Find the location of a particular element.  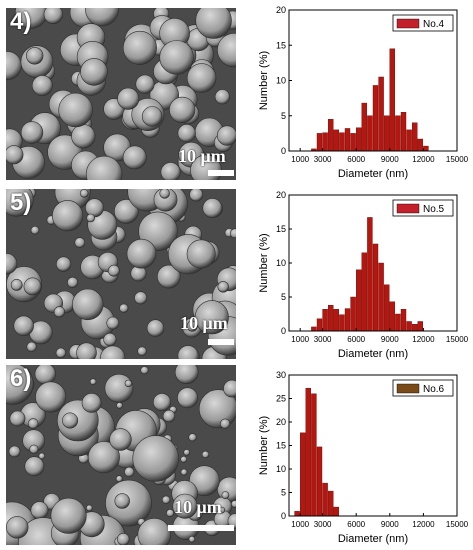

x-tick-label: 1000 is located at coordinates (300, 524).